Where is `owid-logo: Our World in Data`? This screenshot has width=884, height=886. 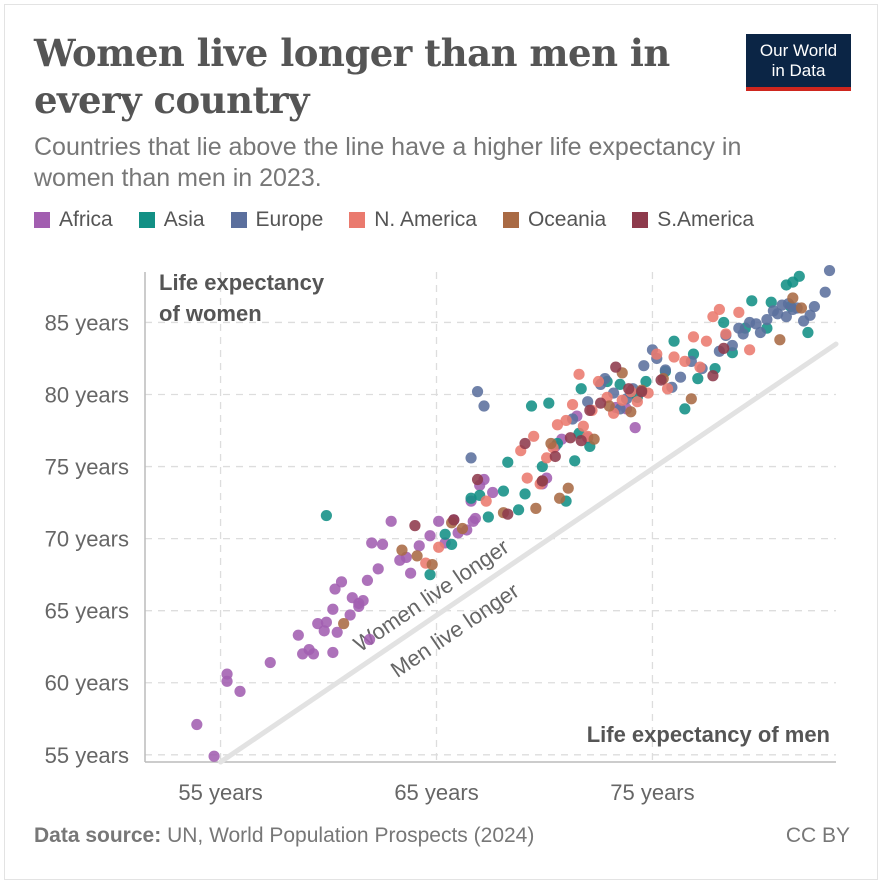
owid-logo: Our World in Data is located at coordinates (798, 62).